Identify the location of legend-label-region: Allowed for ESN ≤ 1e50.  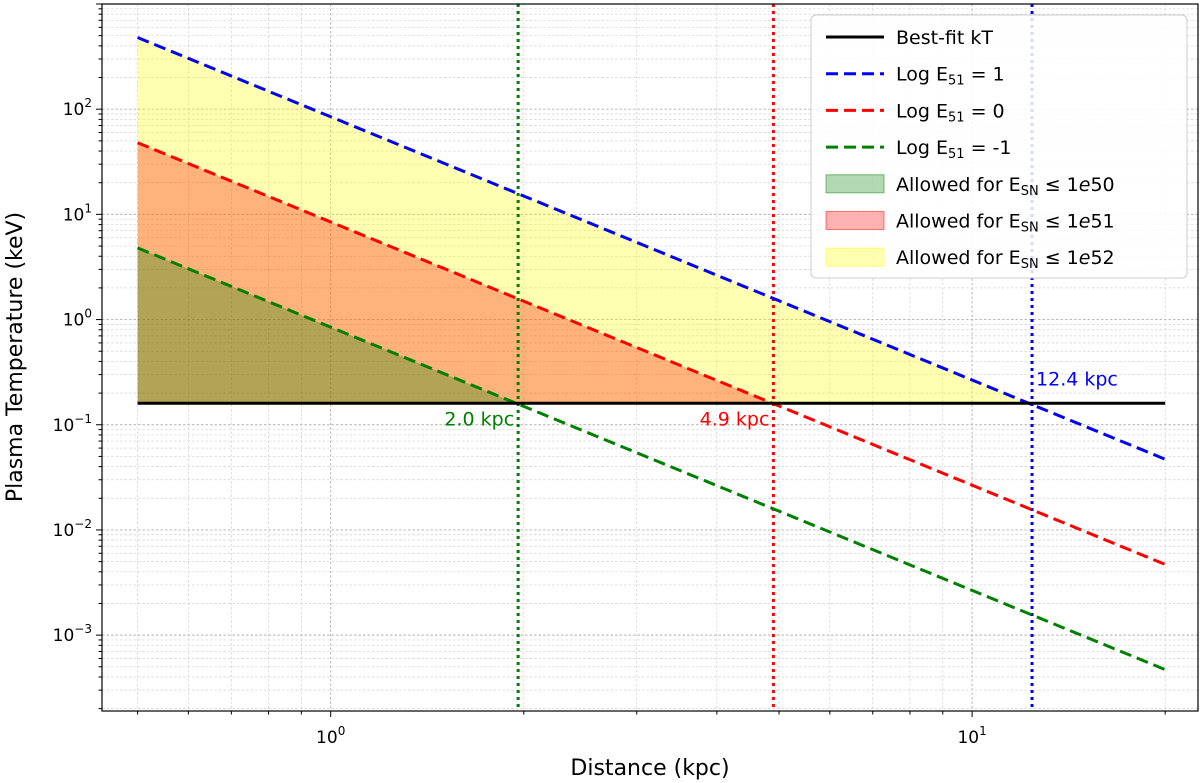
(1005, 186).